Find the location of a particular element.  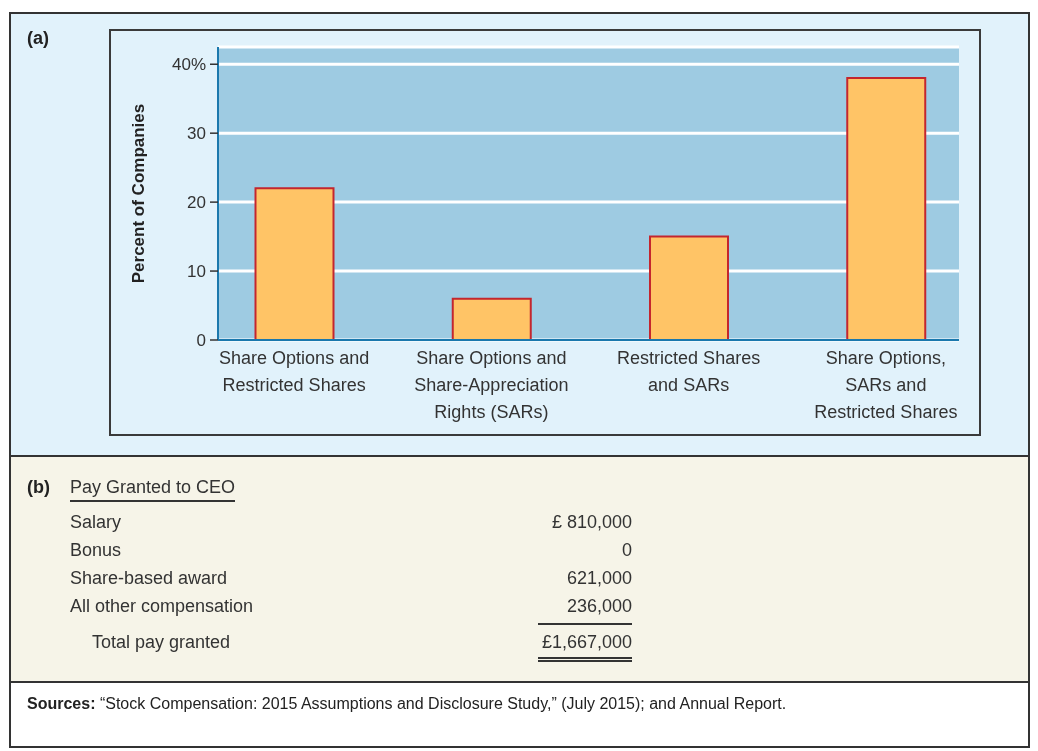

y-tick-label: 20 is located at coordinates (196, 203).